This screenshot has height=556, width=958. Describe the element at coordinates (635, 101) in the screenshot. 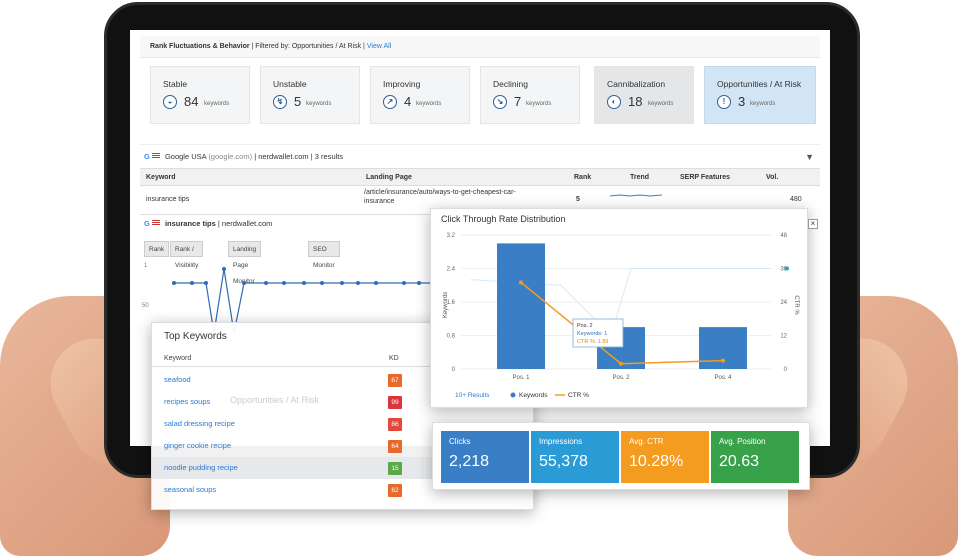

I see `card-value: 18` at that location.